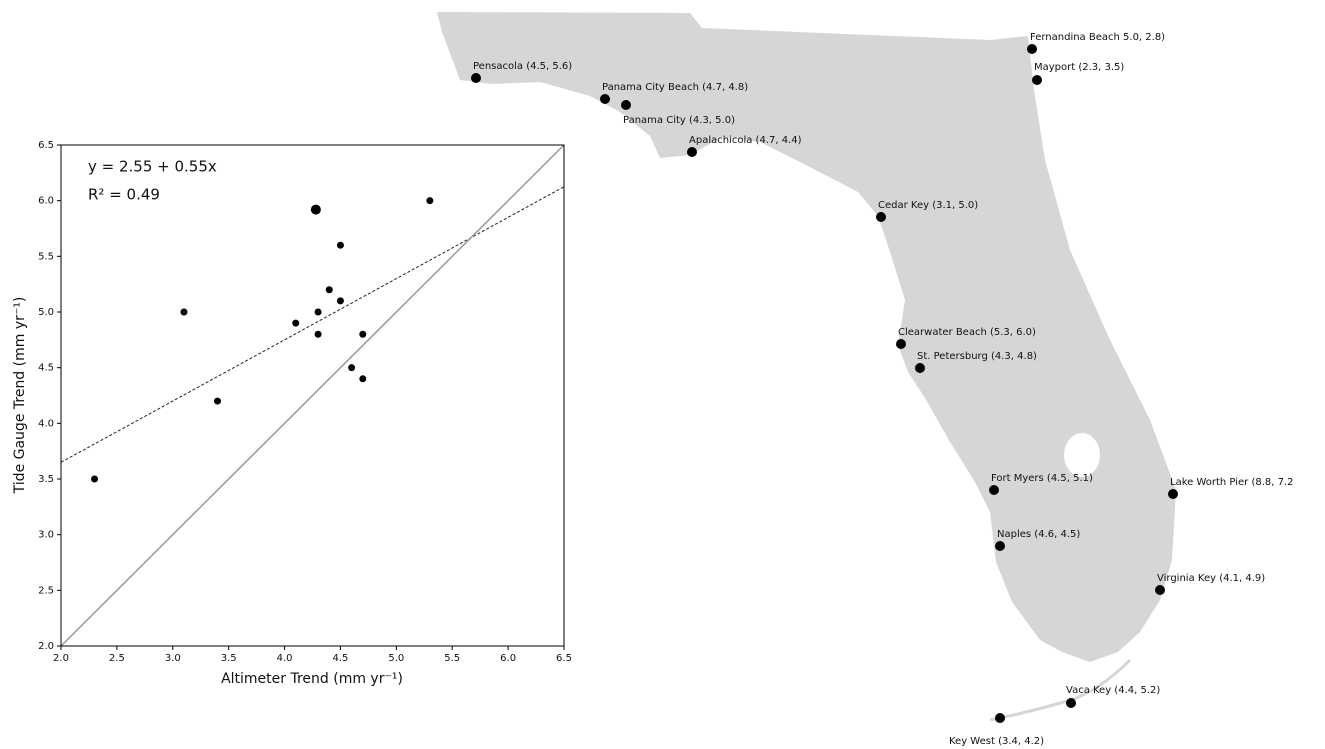 Image resolution: width=1325 pixels, height=749 pixels. What do you see at coordinates (679, 120) in the screenshot?
I see `station-label: Panama City (4.3, 5.0)` at bounding box center [679, 120].